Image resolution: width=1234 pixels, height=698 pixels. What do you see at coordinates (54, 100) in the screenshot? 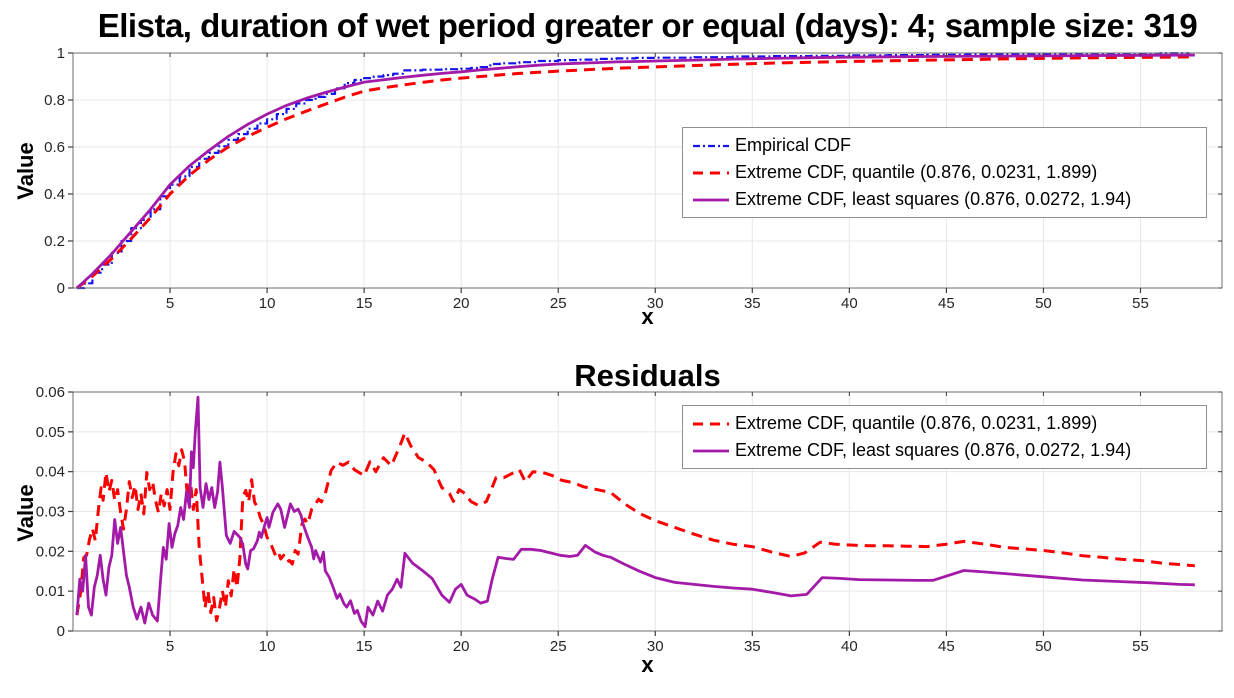
I see `y-tick-label: 0.8` at bounding box center [54, 100].